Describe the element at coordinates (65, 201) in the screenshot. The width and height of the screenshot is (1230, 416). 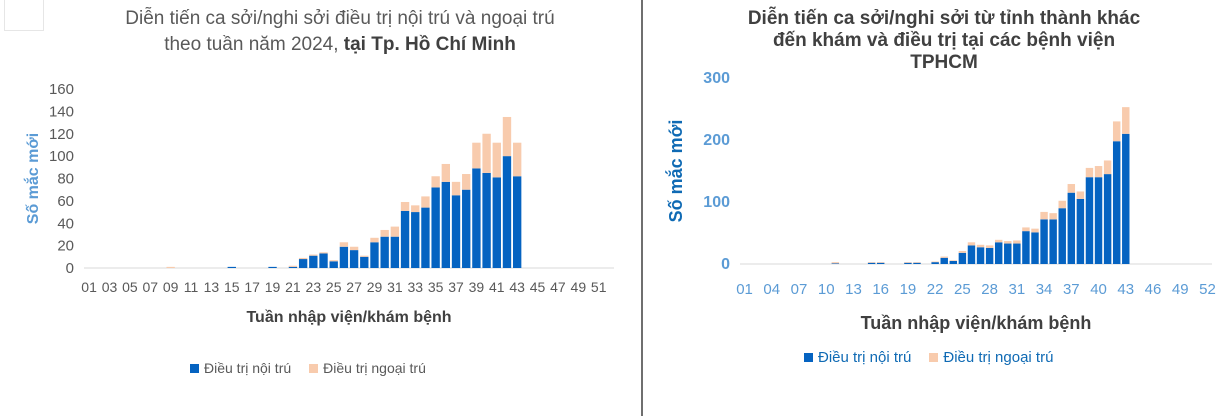
I see `y-tick-label: 60` at that location.